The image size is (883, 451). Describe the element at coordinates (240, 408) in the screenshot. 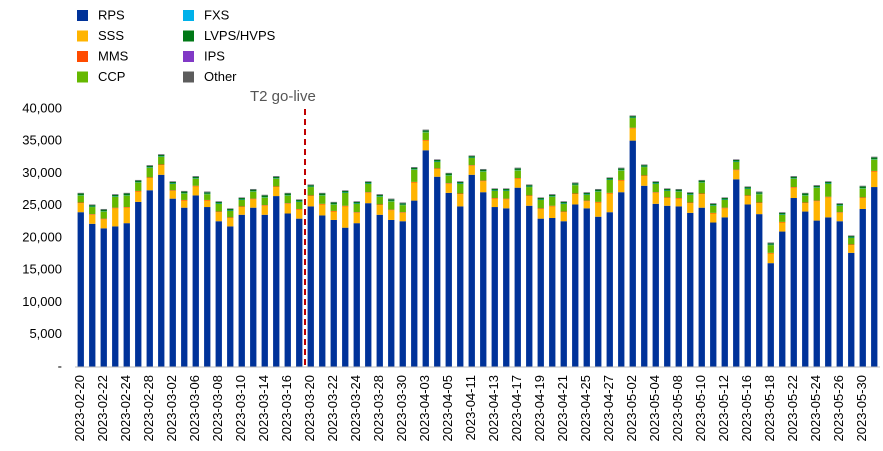

I see `x-tick-label: 2023-03-10` at that location.